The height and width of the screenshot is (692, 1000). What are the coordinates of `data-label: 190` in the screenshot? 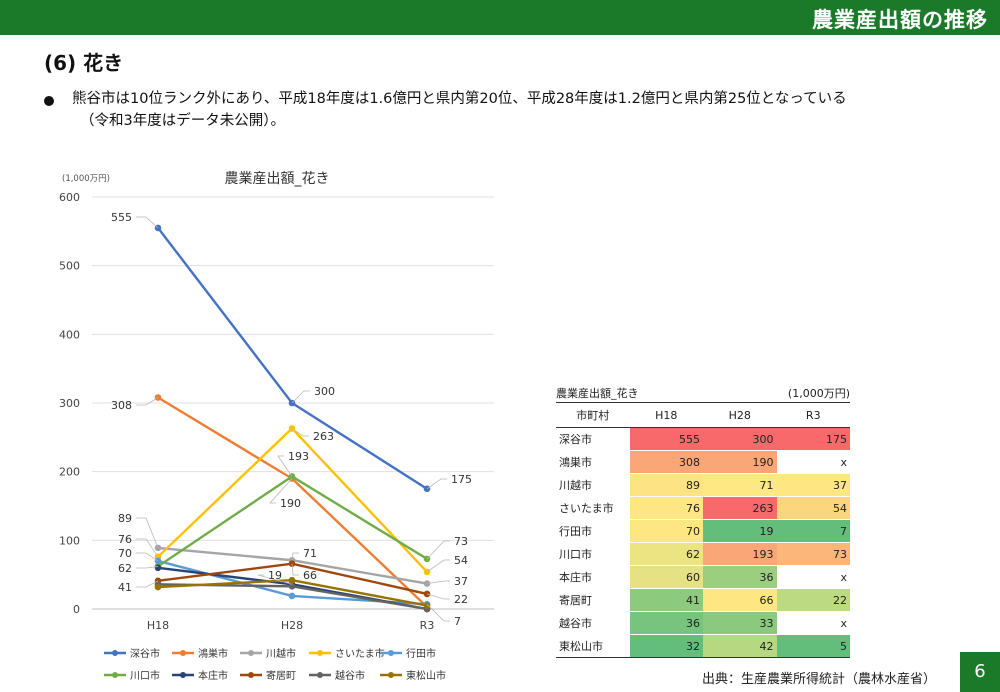 It's located at (290, 503).